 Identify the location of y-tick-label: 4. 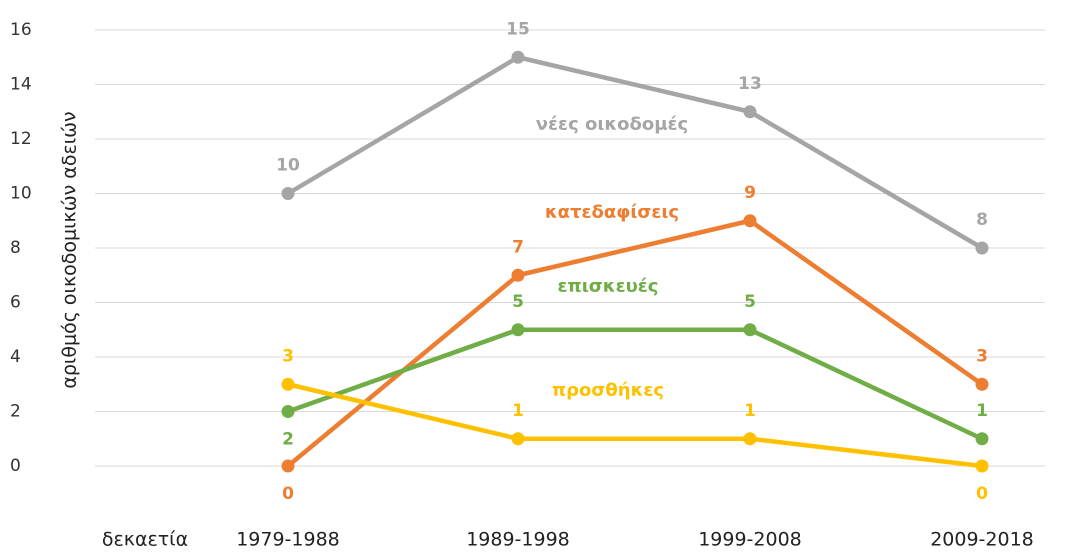
(15, 357).